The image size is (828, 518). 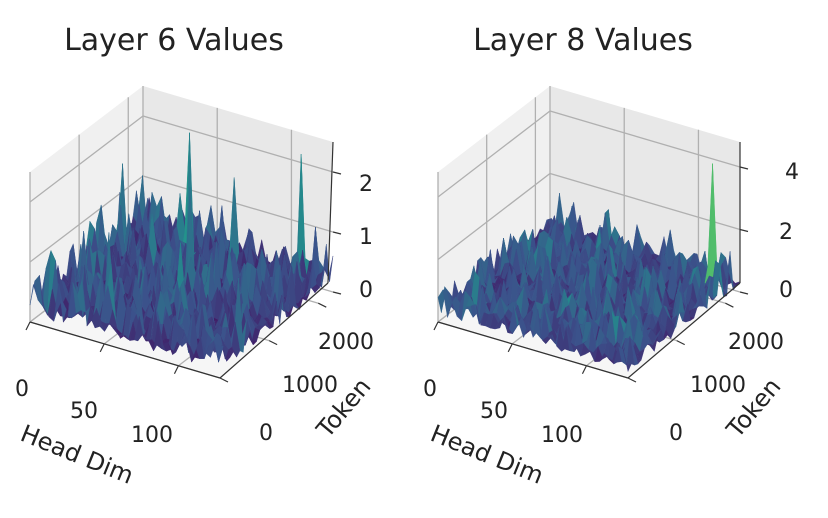 I want to click on chart-title-layer6: Layer 6 Values, so click(x=174, y=40).